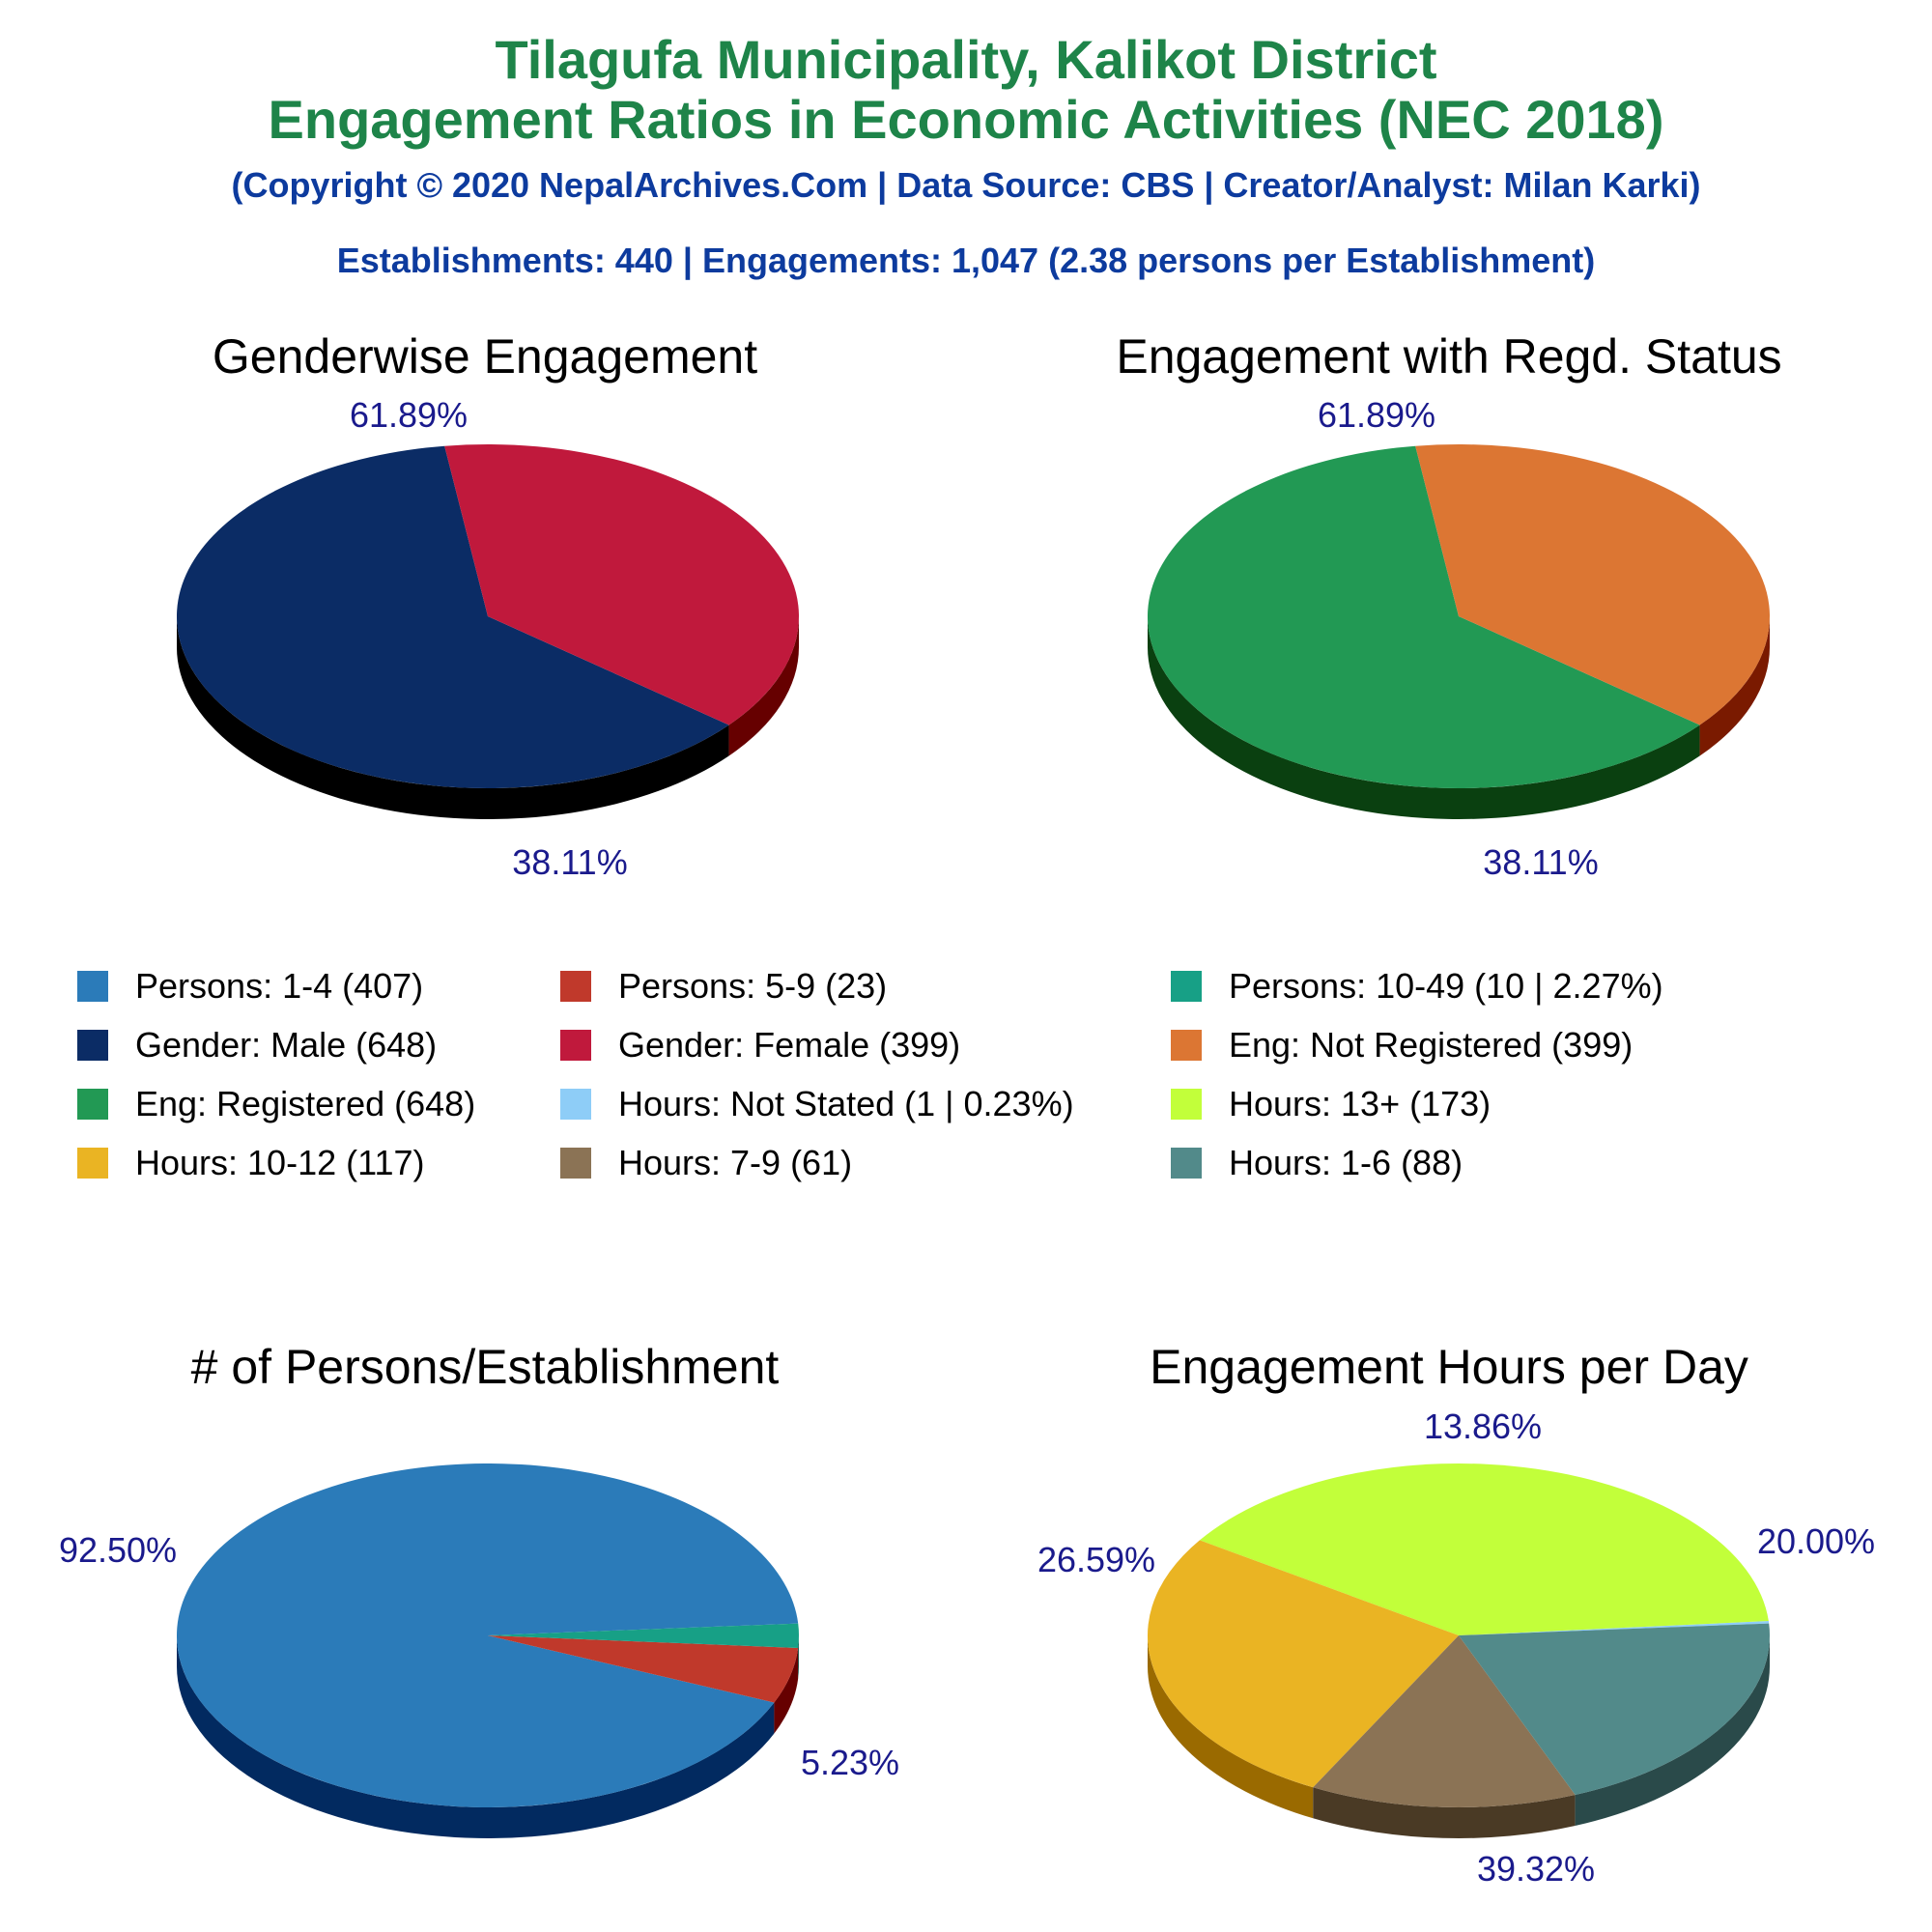 This screenshot has height=1932, width=1932. What do you see at coordinates (846, 1103) in the screenshot?
I see `legend-label: Hours: Not Stated (1 | 0.23%)` at bounding box center [846, 1103].